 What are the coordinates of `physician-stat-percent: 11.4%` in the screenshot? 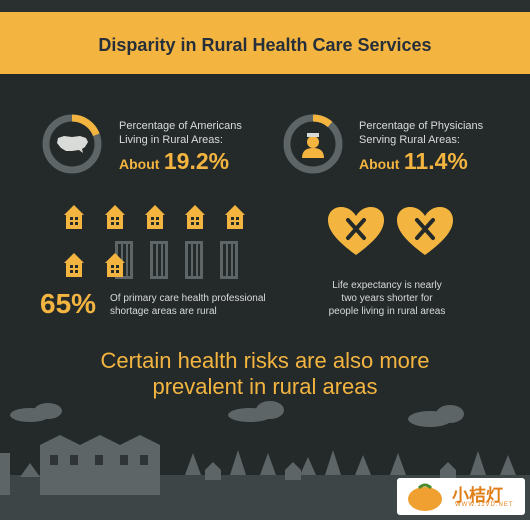 It's located at (435, 161).